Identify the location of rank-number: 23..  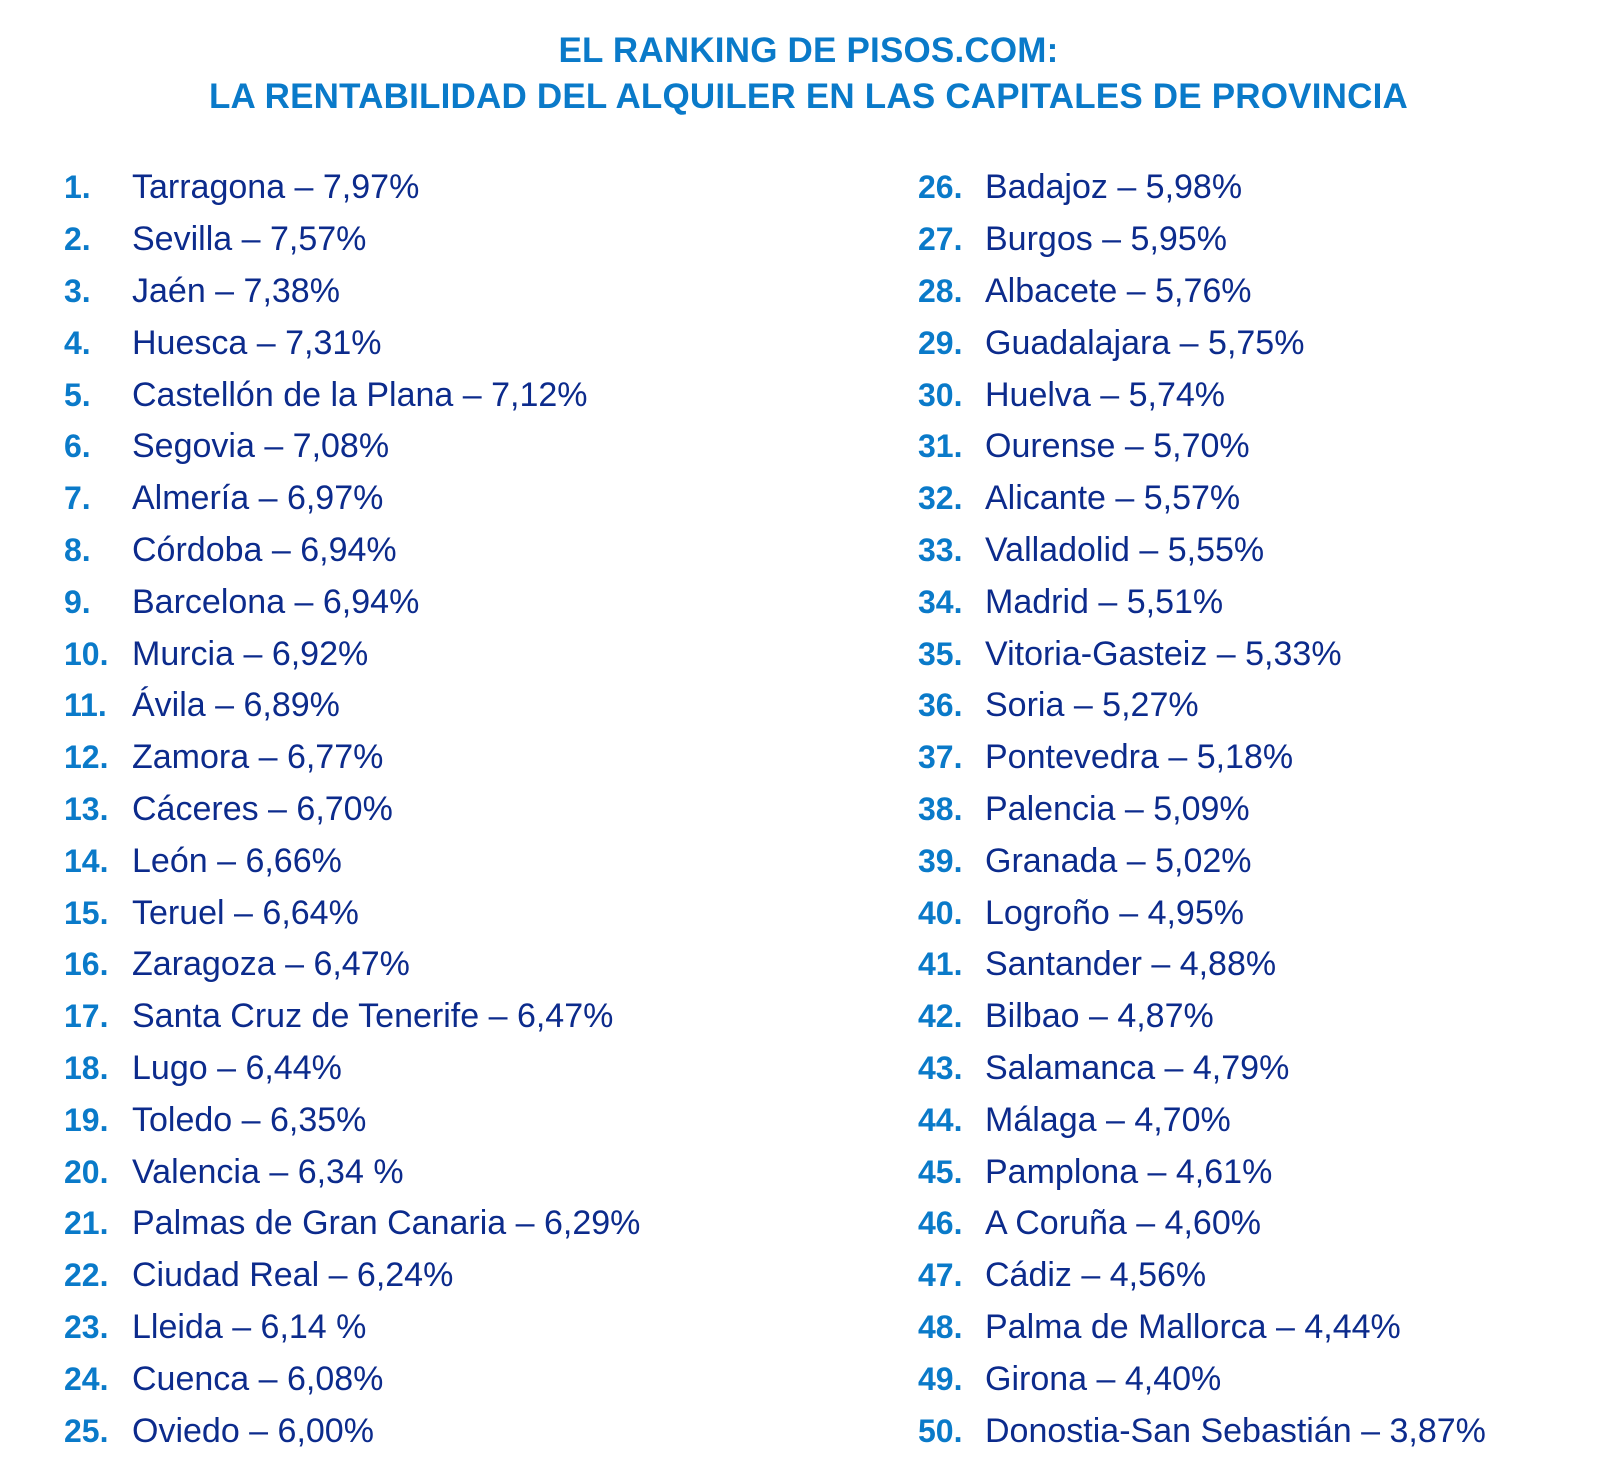
(86, 1326).